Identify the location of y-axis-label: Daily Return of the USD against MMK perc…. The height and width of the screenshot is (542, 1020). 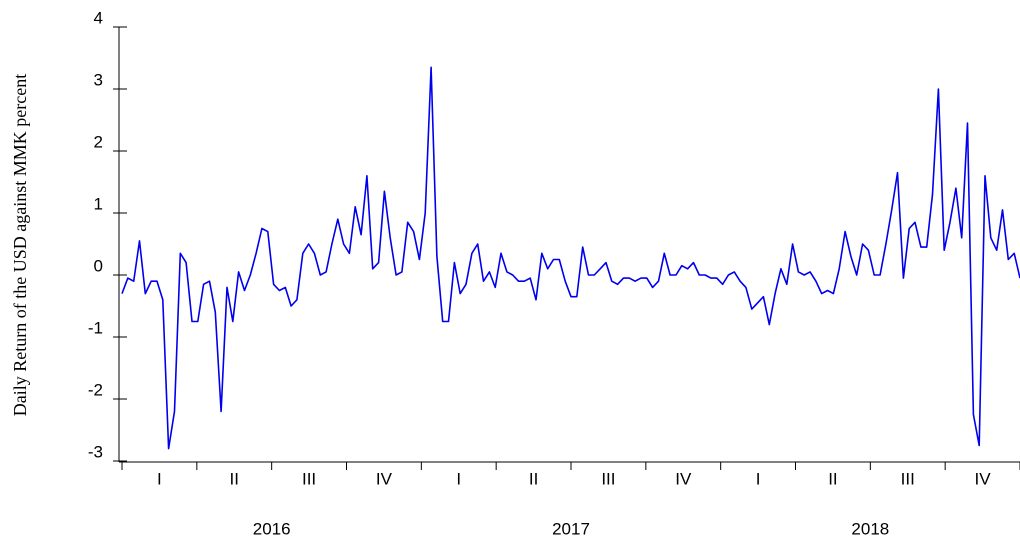
(20, 245).